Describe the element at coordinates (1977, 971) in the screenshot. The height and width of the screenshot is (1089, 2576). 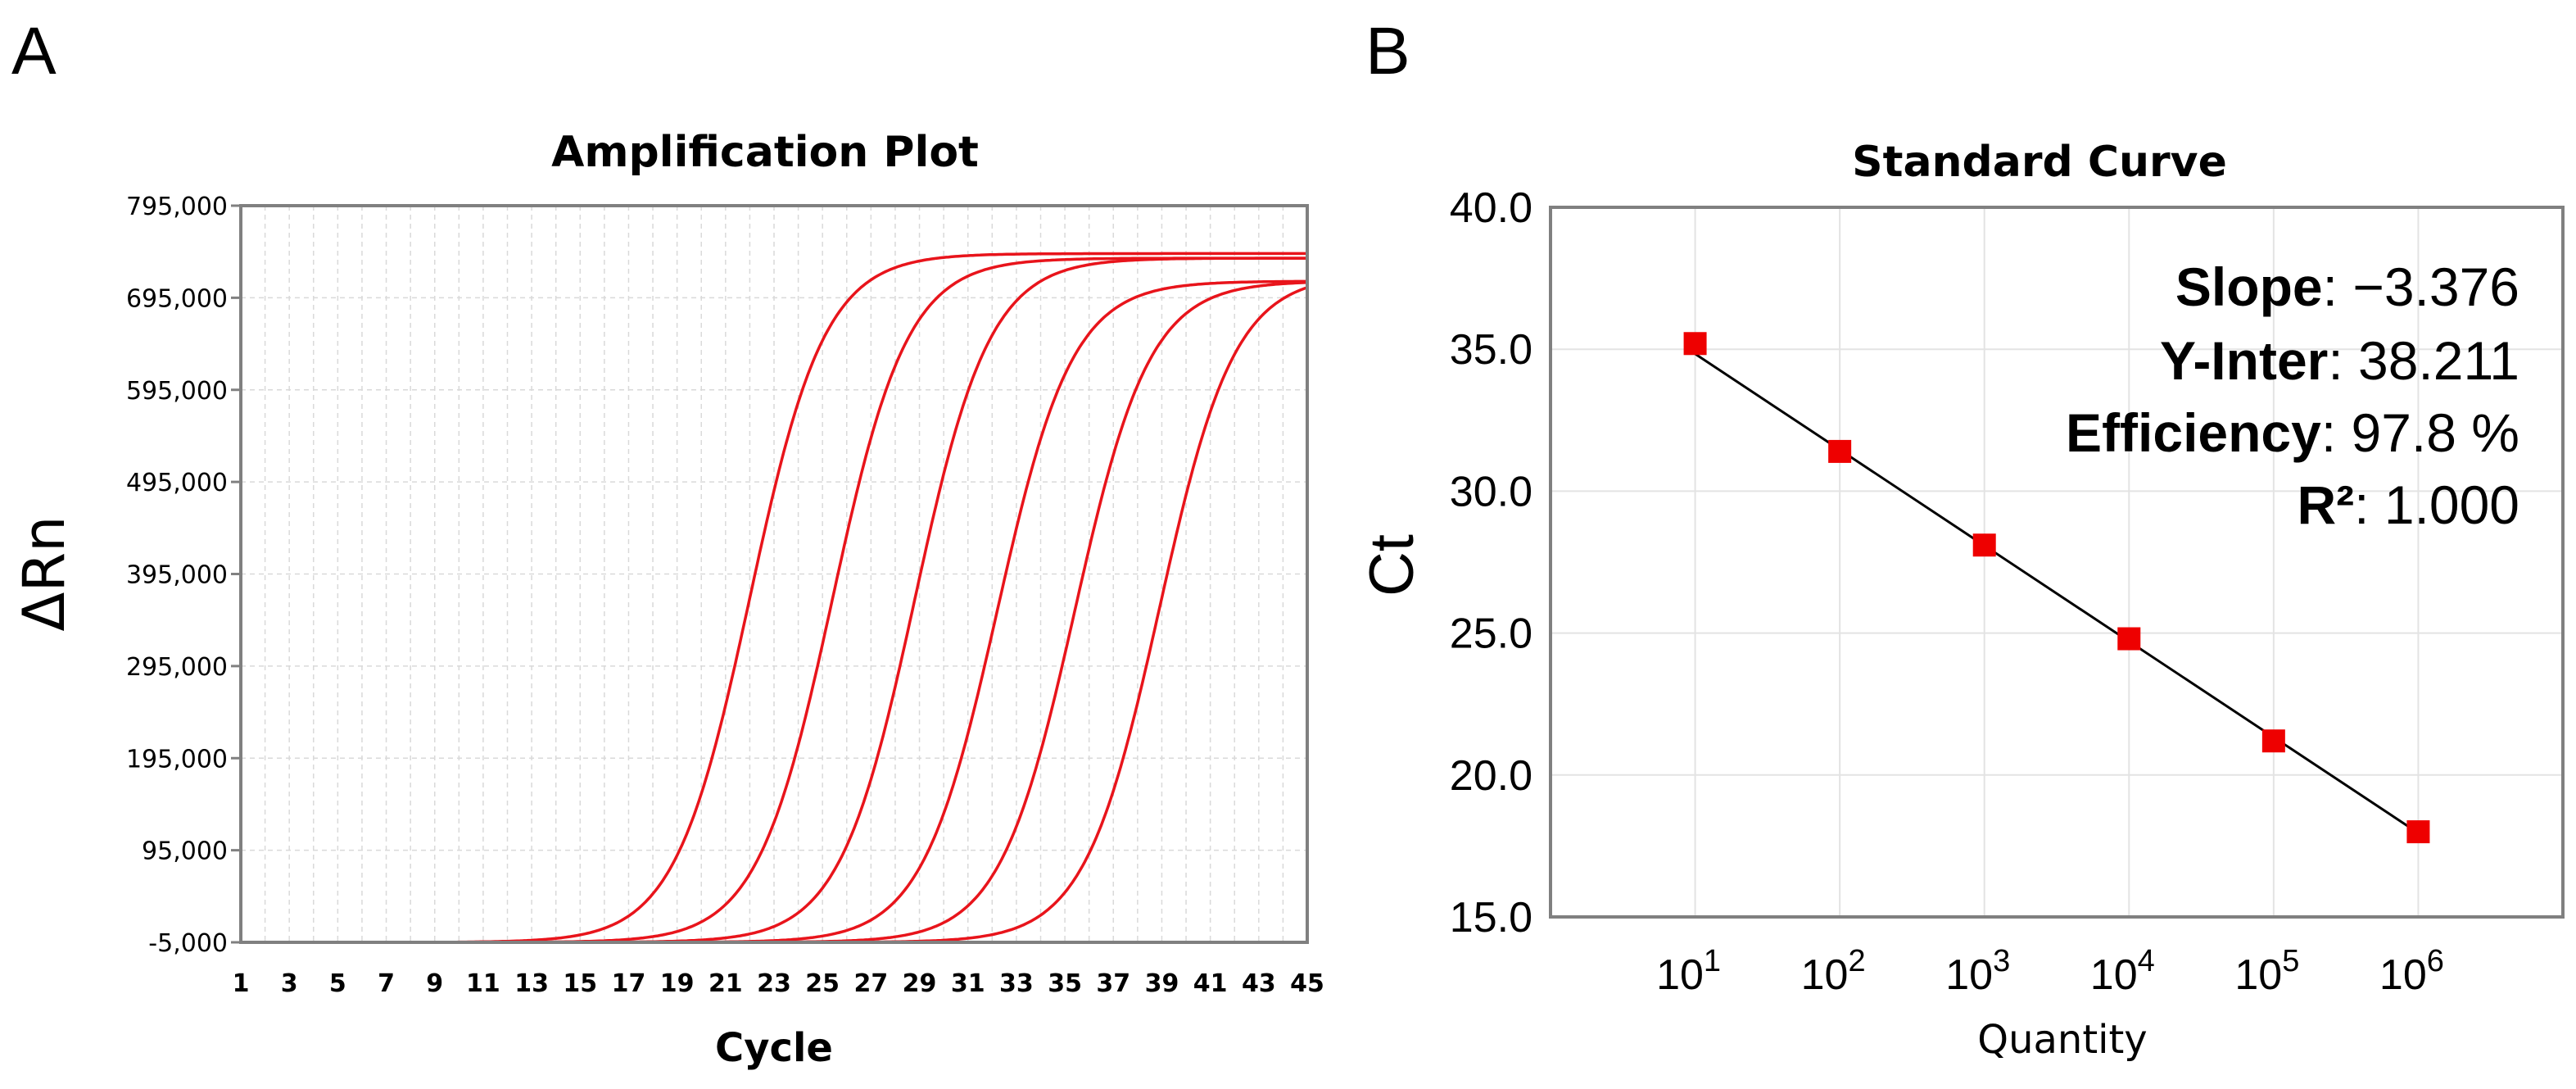
I see `x-tick-label: 10³` at that location.